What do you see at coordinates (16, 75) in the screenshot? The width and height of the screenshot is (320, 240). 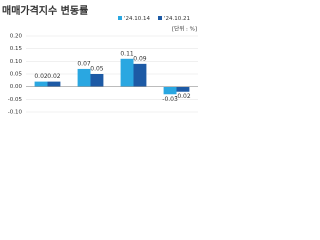 I see `y-tick-label: 0.05` at bounding box center [16, 75].